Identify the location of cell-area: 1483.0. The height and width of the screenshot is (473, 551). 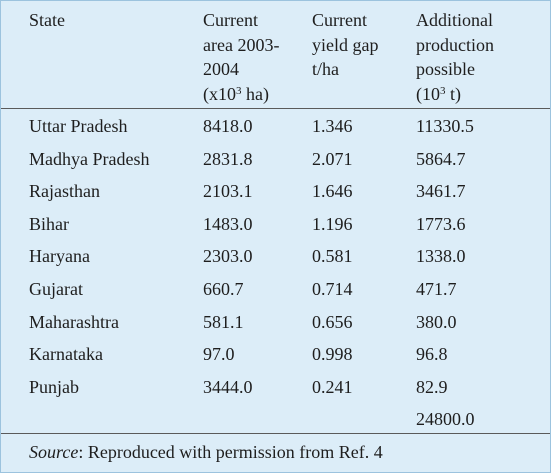
(228, 223).